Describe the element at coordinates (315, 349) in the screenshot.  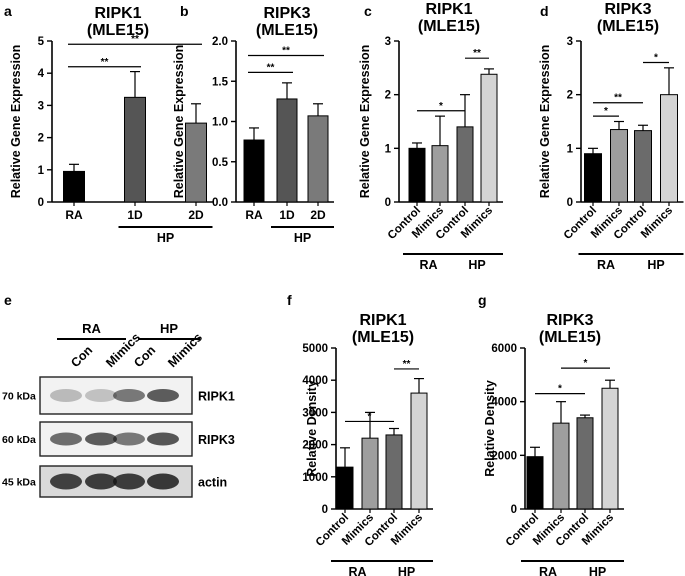
I see `y-tick-label: 5000` at that location.